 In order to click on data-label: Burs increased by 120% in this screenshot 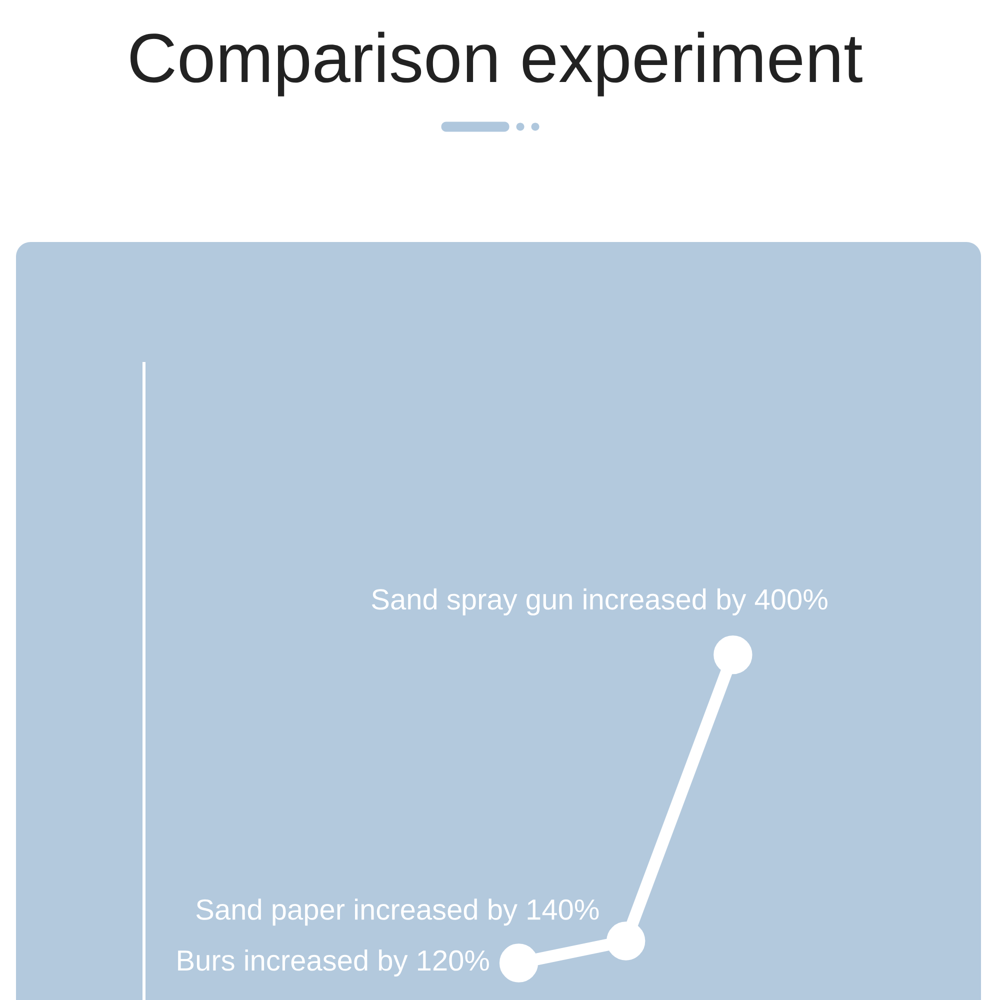, I will do `click(333, 963)`.